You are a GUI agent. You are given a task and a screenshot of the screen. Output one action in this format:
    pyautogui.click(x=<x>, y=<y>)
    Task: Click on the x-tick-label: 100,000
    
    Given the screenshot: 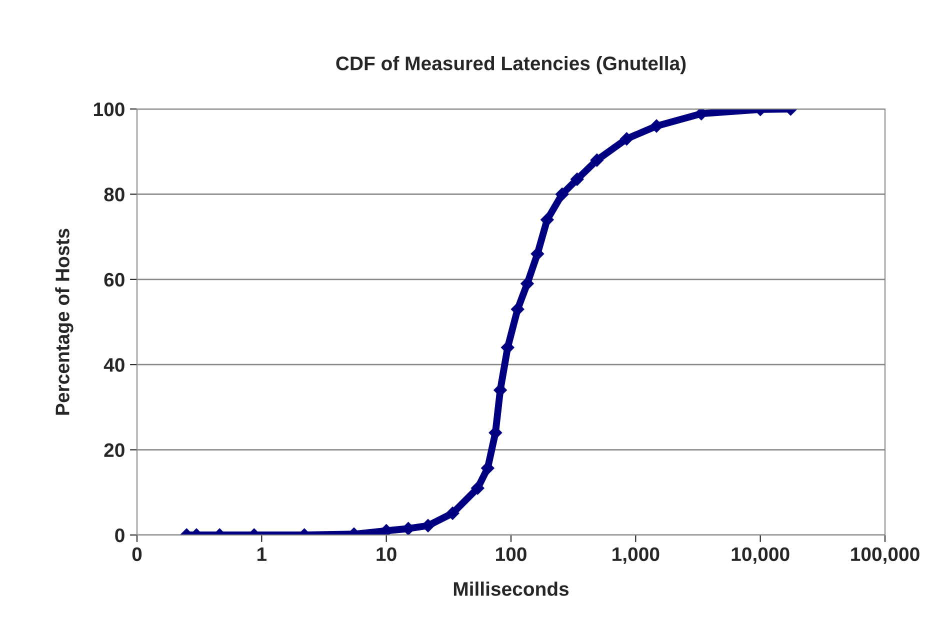 What is the action you would take?
    pyautogui.click(x=885, y=555)
    